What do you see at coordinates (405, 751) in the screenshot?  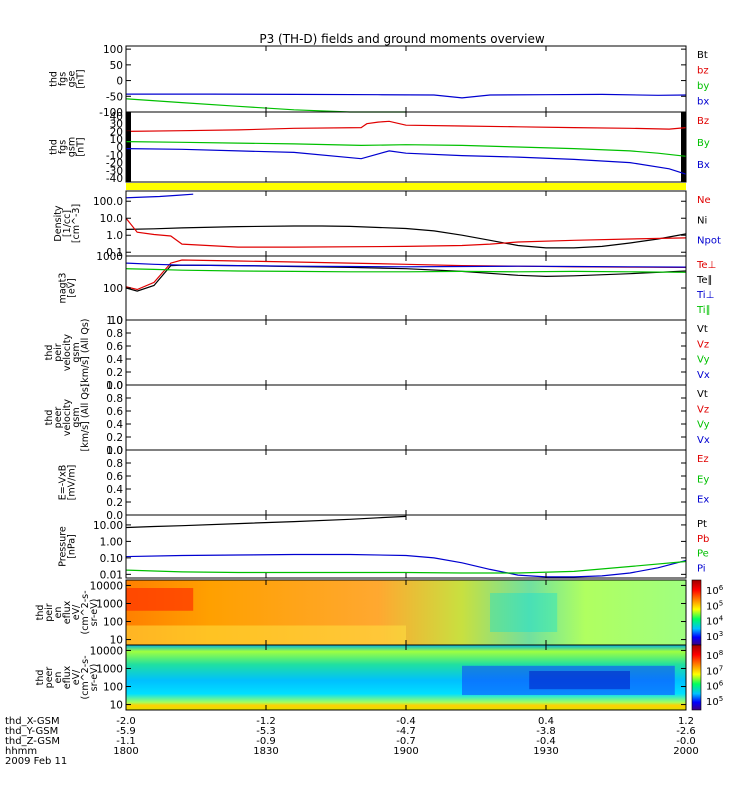 I see `xaxis-value: 1900` at bounding box center [405, 751].